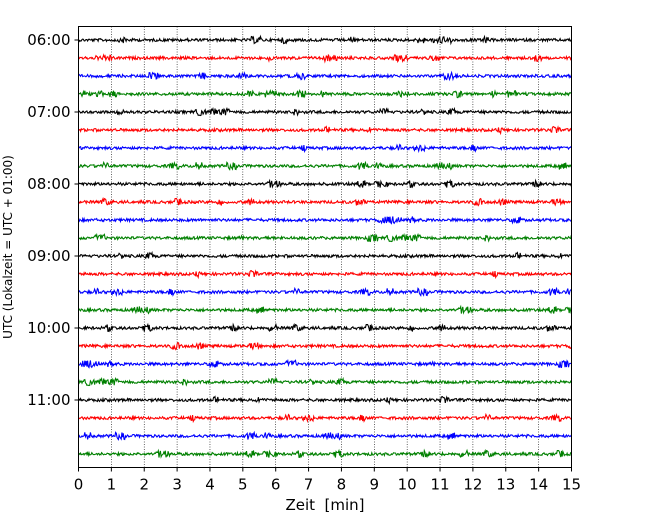  I want to click on x-tick-label: 6, so click(276, 485).